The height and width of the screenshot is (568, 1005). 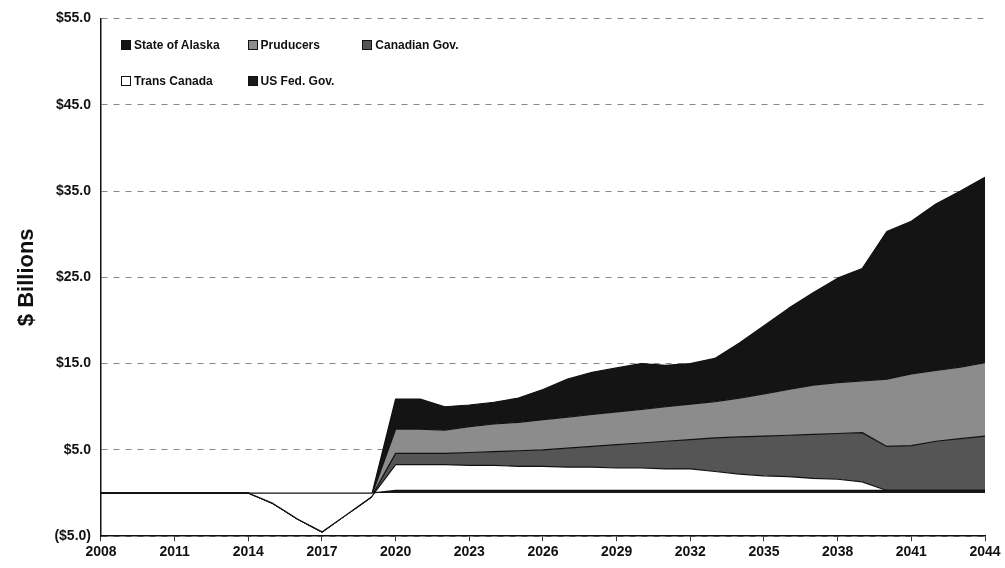 I want to click on legend-label: Trans Canada, so click(x=173, y=81).